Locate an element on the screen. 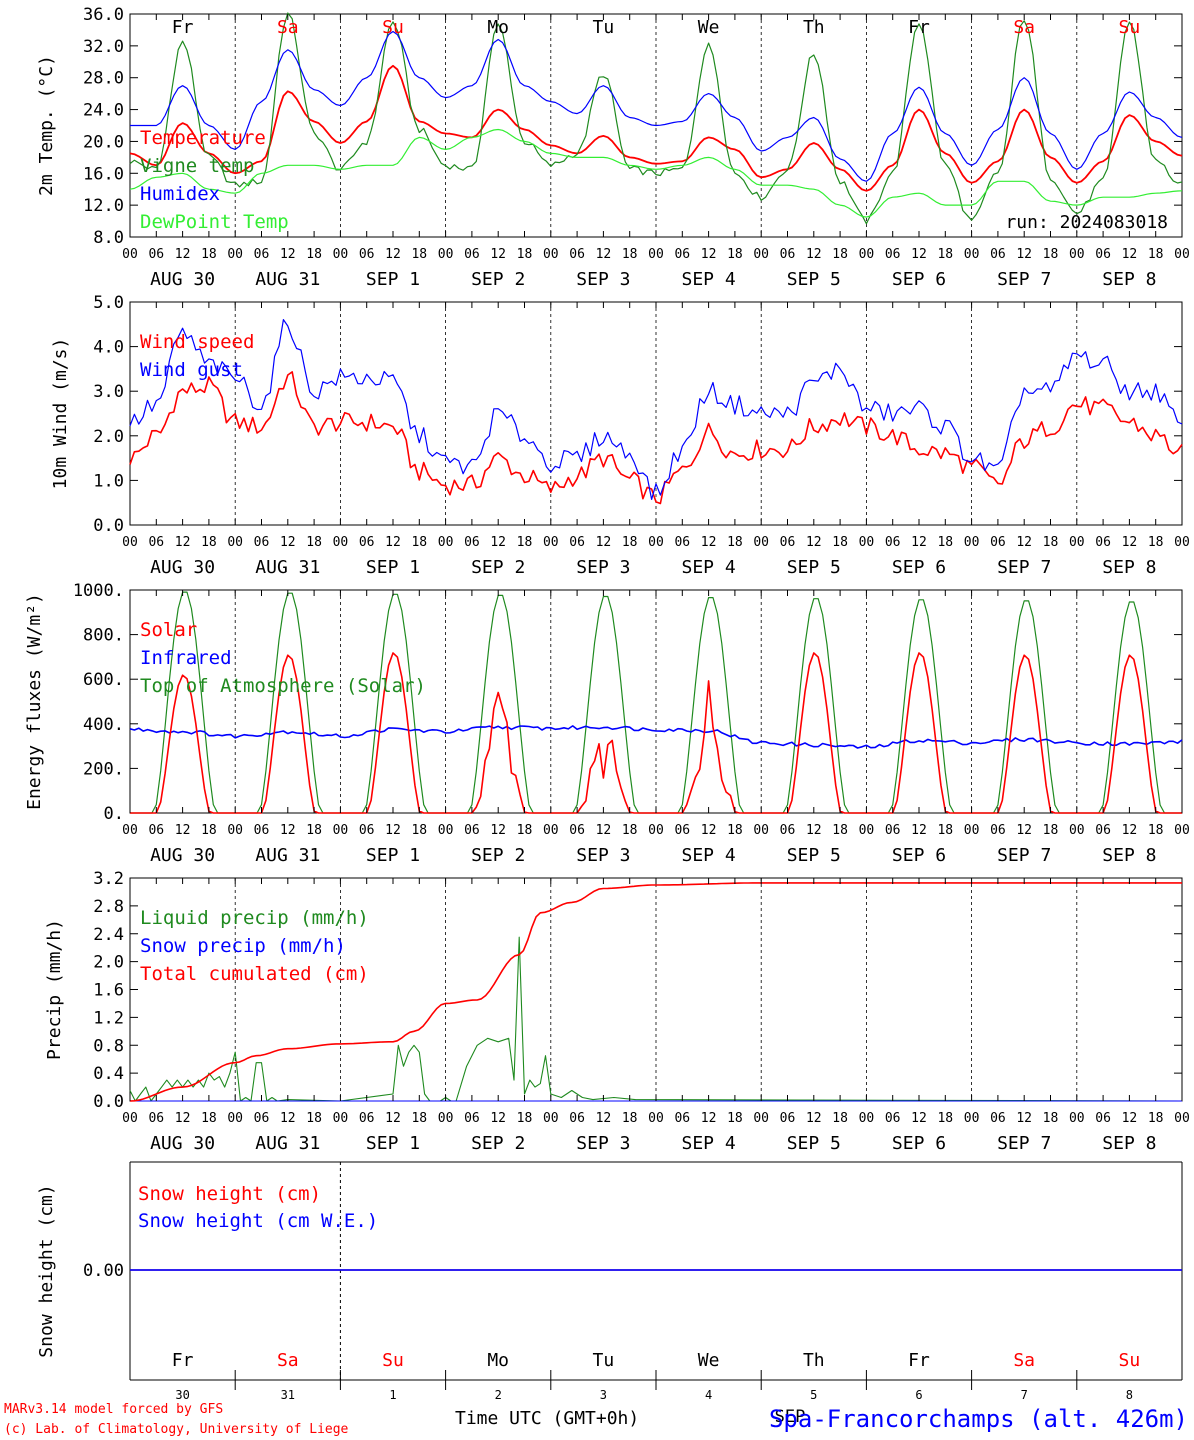 This screenshot has width=1194, height=1440. overlap-label: SEP is located at coordinates (790, 1417).